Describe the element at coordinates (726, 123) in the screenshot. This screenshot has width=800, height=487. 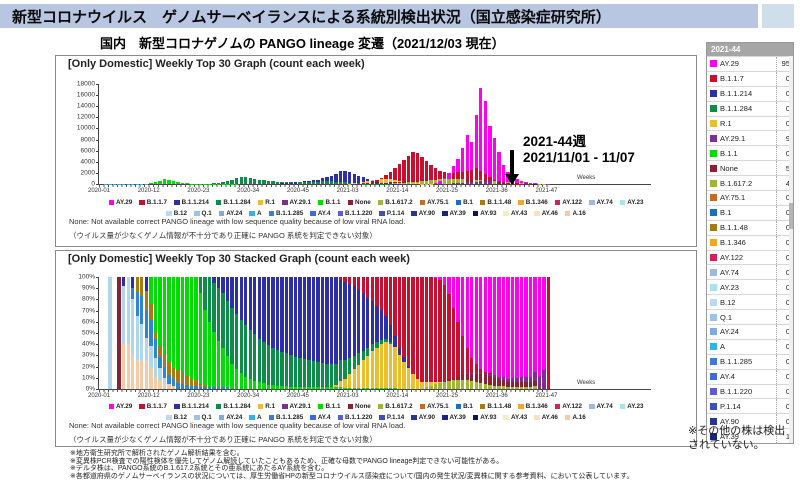
I see `lineage-name: R.1` at that location.